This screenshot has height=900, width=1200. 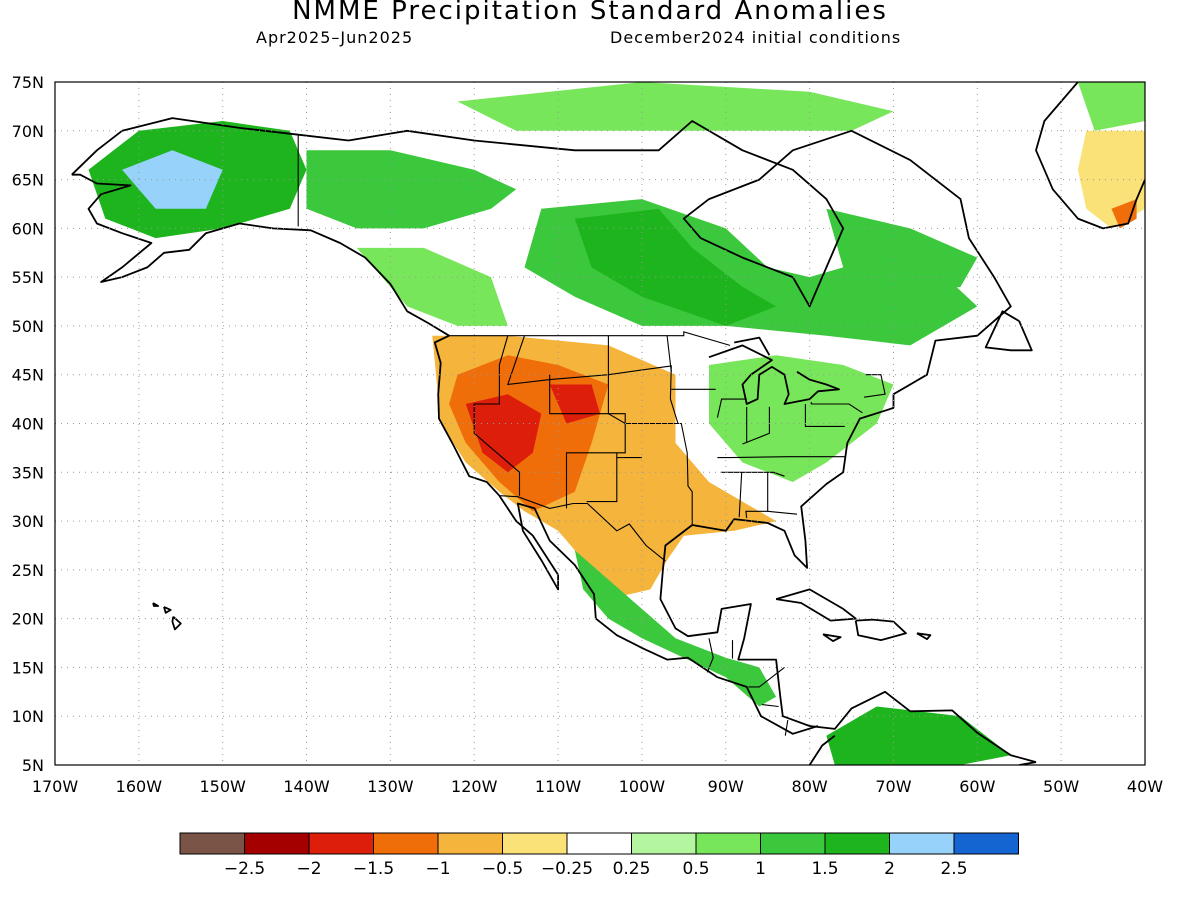 I want to click on legend-label: 2.5, so click(x=953, y=869).